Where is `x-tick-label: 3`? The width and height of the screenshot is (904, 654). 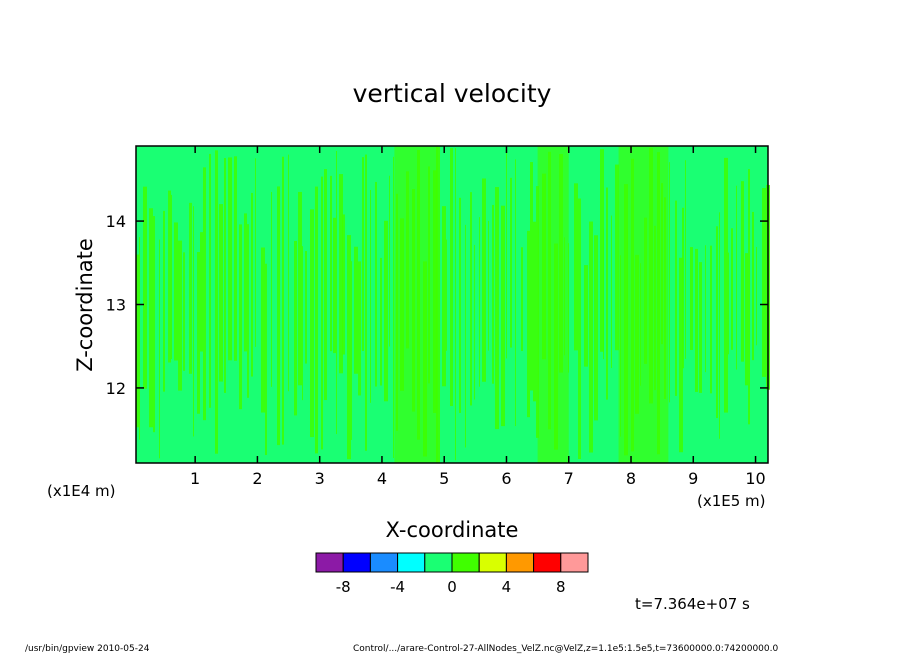
x-tick-label: 3 is located at coordinates (320, 478).